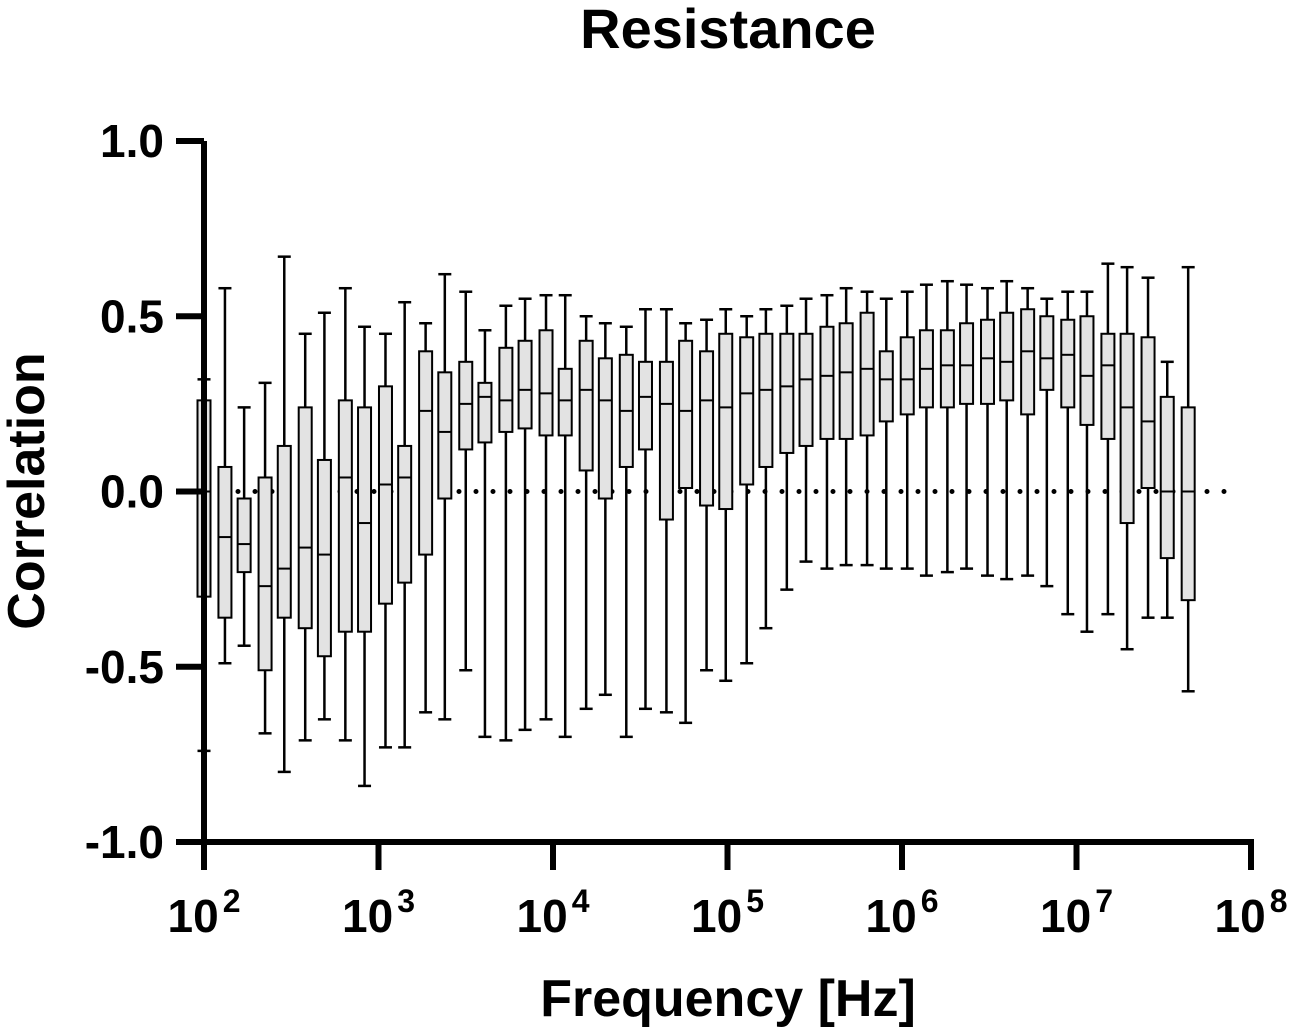 The height and width of the screenshot is (1031, 1293). What do you see at coordinates (132, 316) in the screenshot?
I see `y-tick-label: 0.5` at bounding box center [132, 316].